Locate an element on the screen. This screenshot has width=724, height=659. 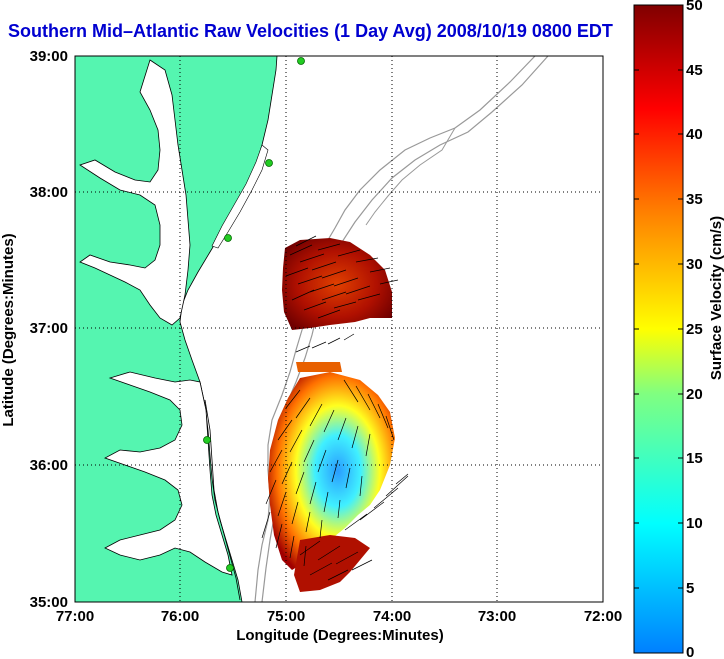
velocity-vectors is located at coordinates (335, 408).